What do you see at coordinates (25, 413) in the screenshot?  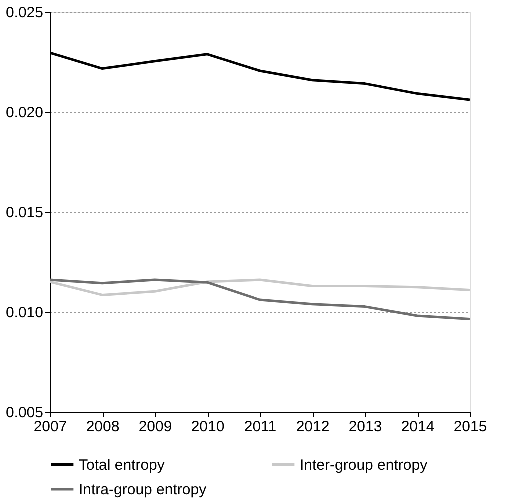 I see `y-tick-label: 0.005` at bounding box center [25, 413].